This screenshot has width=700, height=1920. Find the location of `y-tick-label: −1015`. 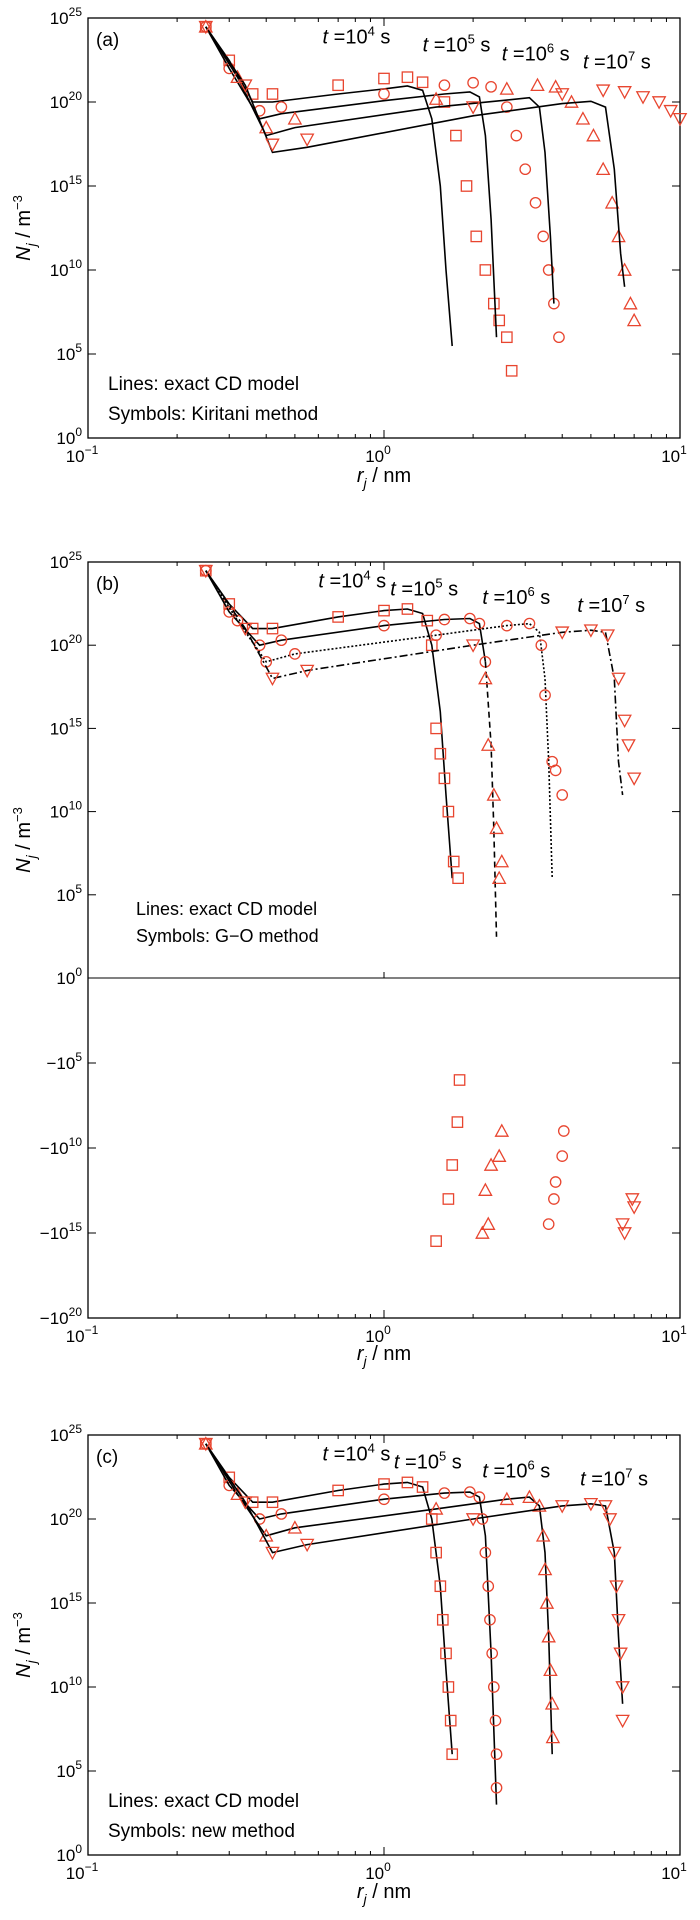

y-tick-label: −1015 is located at coordinates (61, 1231).